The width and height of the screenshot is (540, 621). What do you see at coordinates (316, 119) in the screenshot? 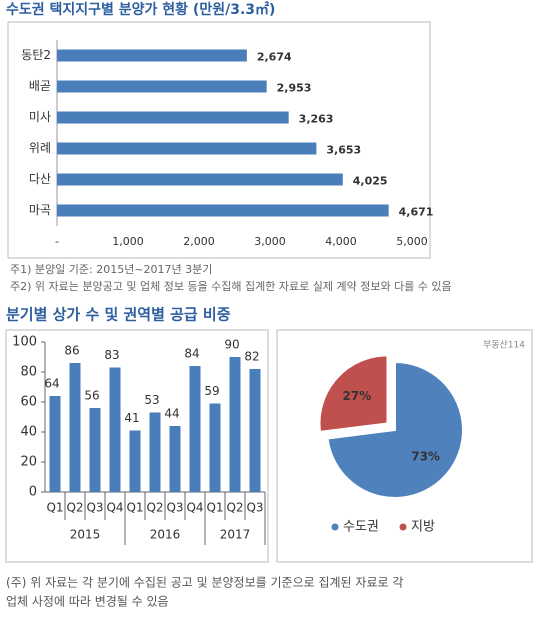
I see `data-label: 3,263` at bounding box center [316, 119].